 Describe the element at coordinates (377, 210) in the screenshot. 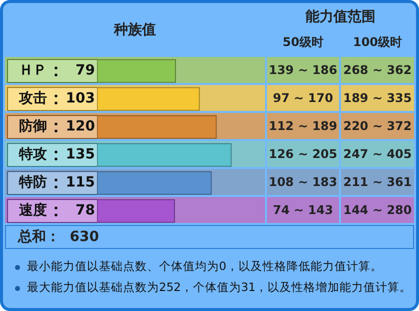

I see `text: 144 ~ 280` at that location.